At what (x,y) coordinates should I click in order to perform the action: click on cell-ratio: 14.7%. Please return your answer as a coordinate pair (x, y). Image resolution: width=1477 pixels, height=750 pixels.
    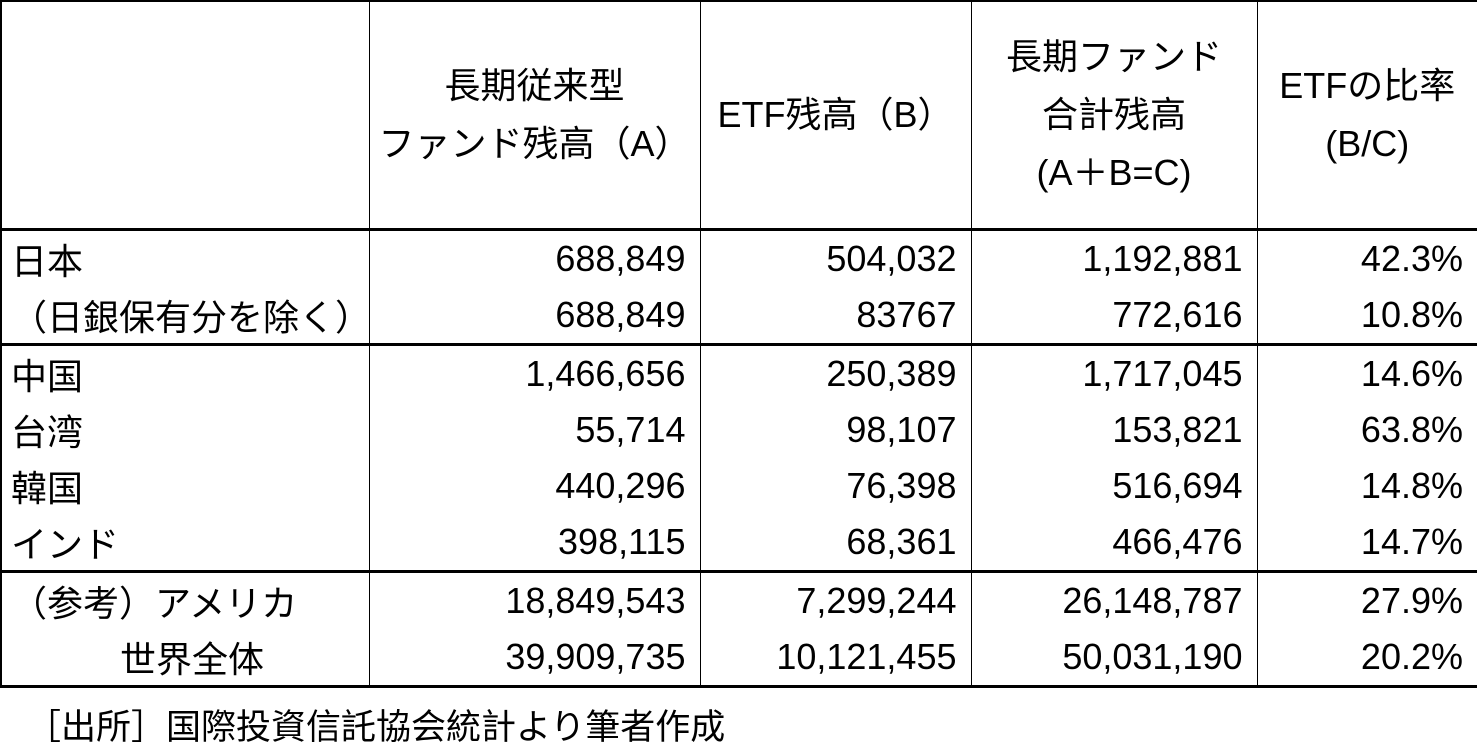
    Looking at the image, I should click on (1367, 543).